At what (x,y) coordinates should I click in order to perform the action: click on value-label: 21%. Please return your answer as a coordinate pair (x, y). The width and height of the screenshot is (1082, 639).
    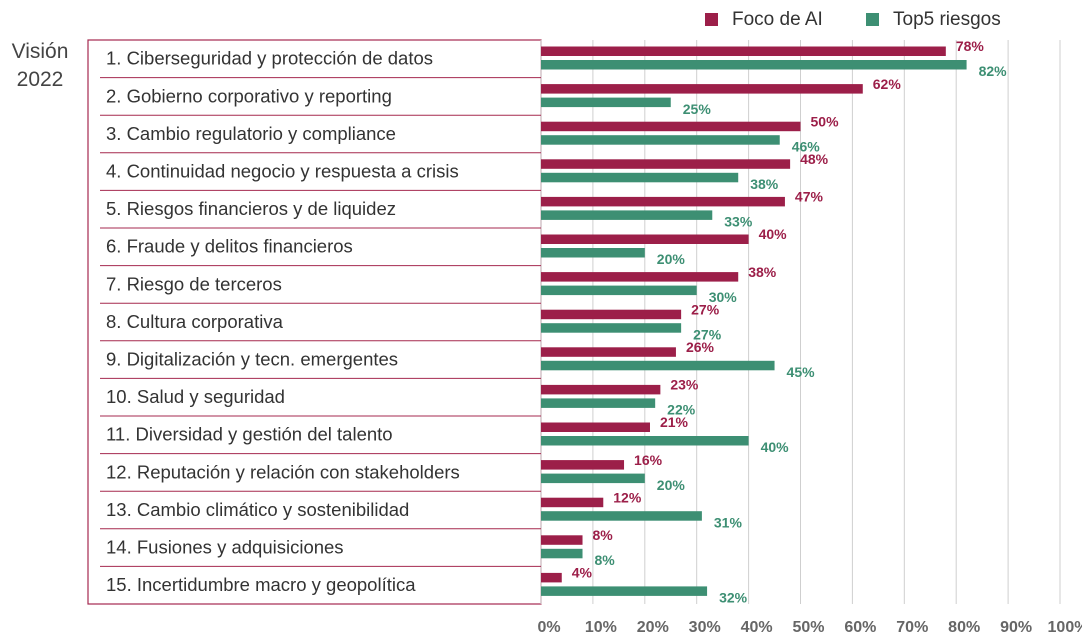
    Looking at the image, I should click on (674, 422).